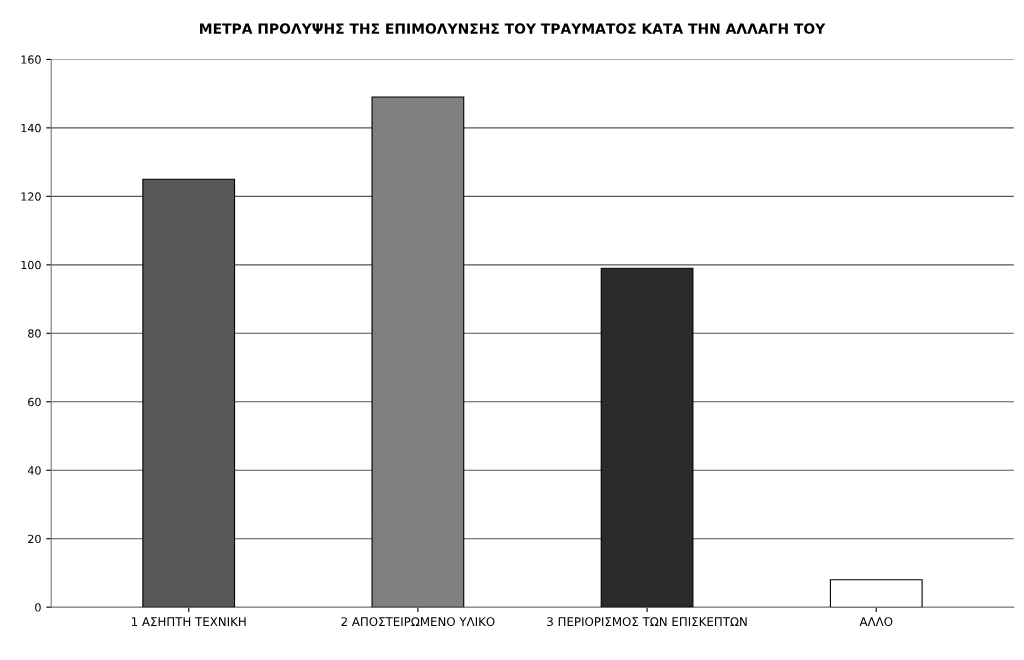 The width and height of the screenshot is (1024, 660). What do you see at coordinates (513, 28) in the screenshot?
I see `chart-title: ΜΕΤΡΑ ΠΡΟΛΥΨΗΣ ΤΗΣ ΕΠΙΜΟΛΥΝΣΗΣ ΤΟΥ ΤΡΑΥΜΑΤΟΣ ΚΑΤΑ ΤΗΝ ΑΛΛΑΓΗ ΤΟΥ` at bounding box center [513, 28].